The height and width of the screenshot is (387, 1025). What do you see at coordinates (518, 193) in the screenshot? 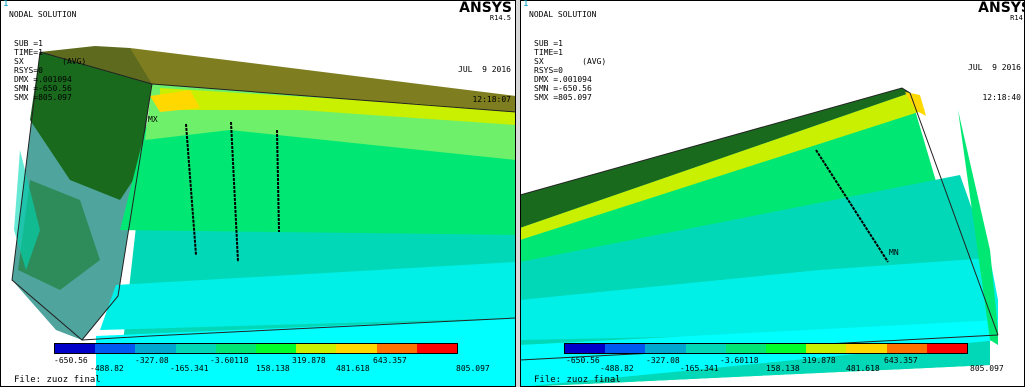
I see `panel-divider` at bounding box center [518, 193].